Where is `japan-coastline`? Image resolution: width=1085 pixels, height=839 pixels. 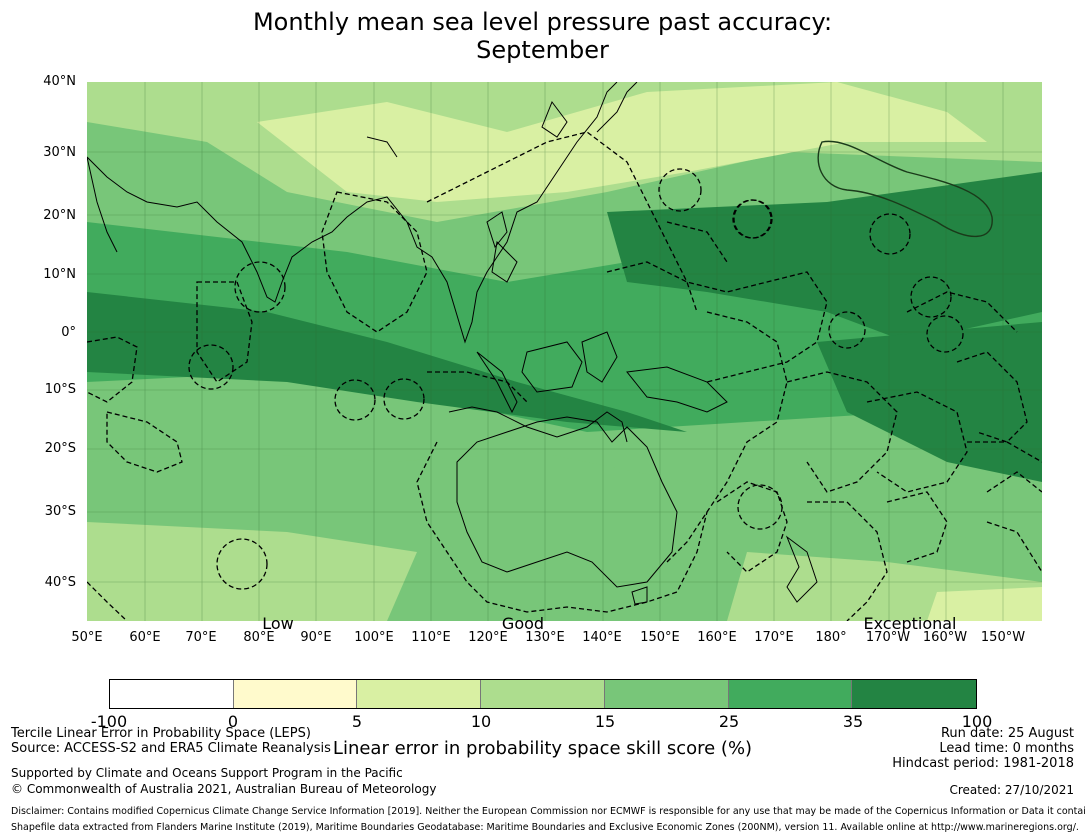 japan-coastline is located at coordinates (617, 107).